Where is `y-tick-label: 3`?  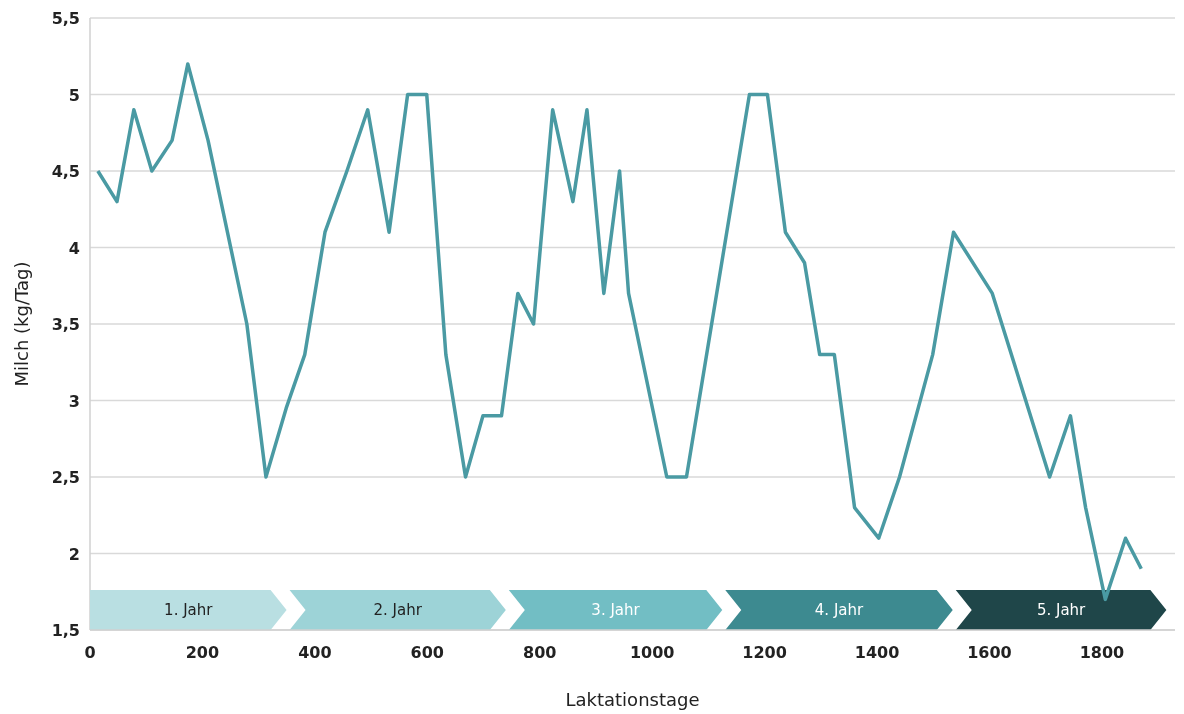 y-tick-label: 3 is located at coordinates (74, 401).